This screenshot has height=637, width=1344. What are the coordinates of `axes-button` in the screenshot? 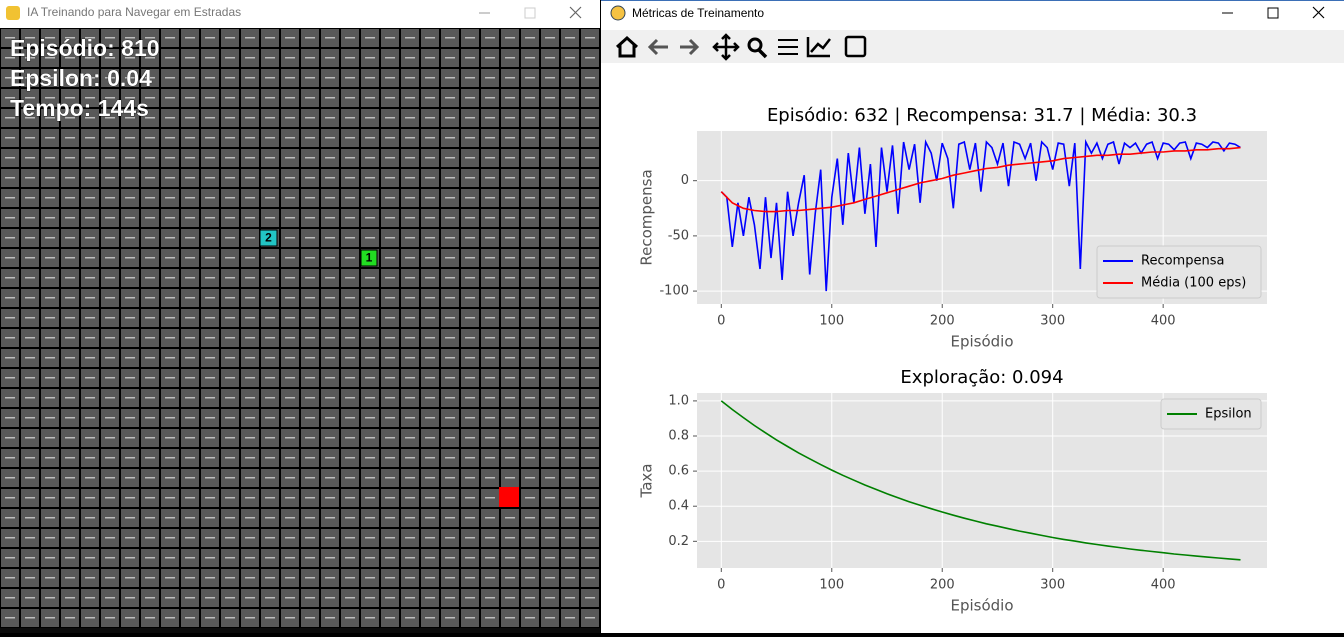 It's located at (818, 47).